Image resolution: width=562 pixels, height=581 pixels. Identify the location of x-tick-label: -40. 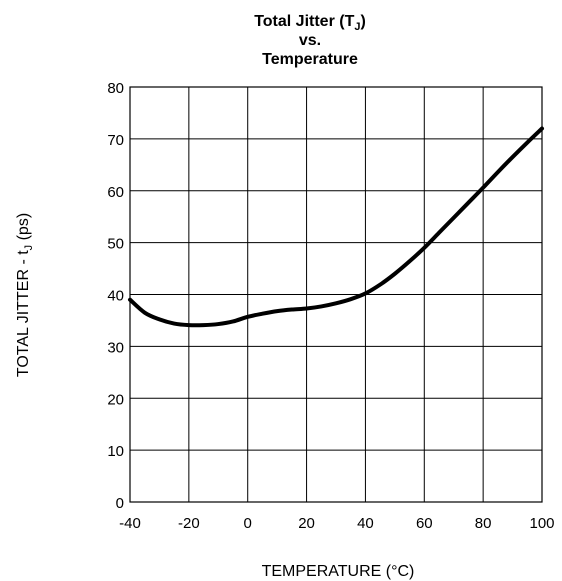
(130, 523).